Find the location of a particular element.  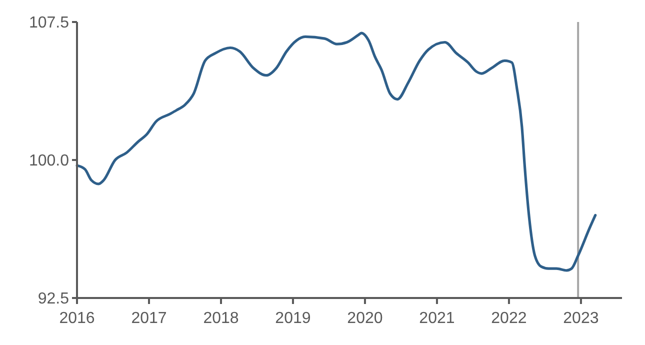

x-tick-label: 2020 is located at coordinates (365, 318).